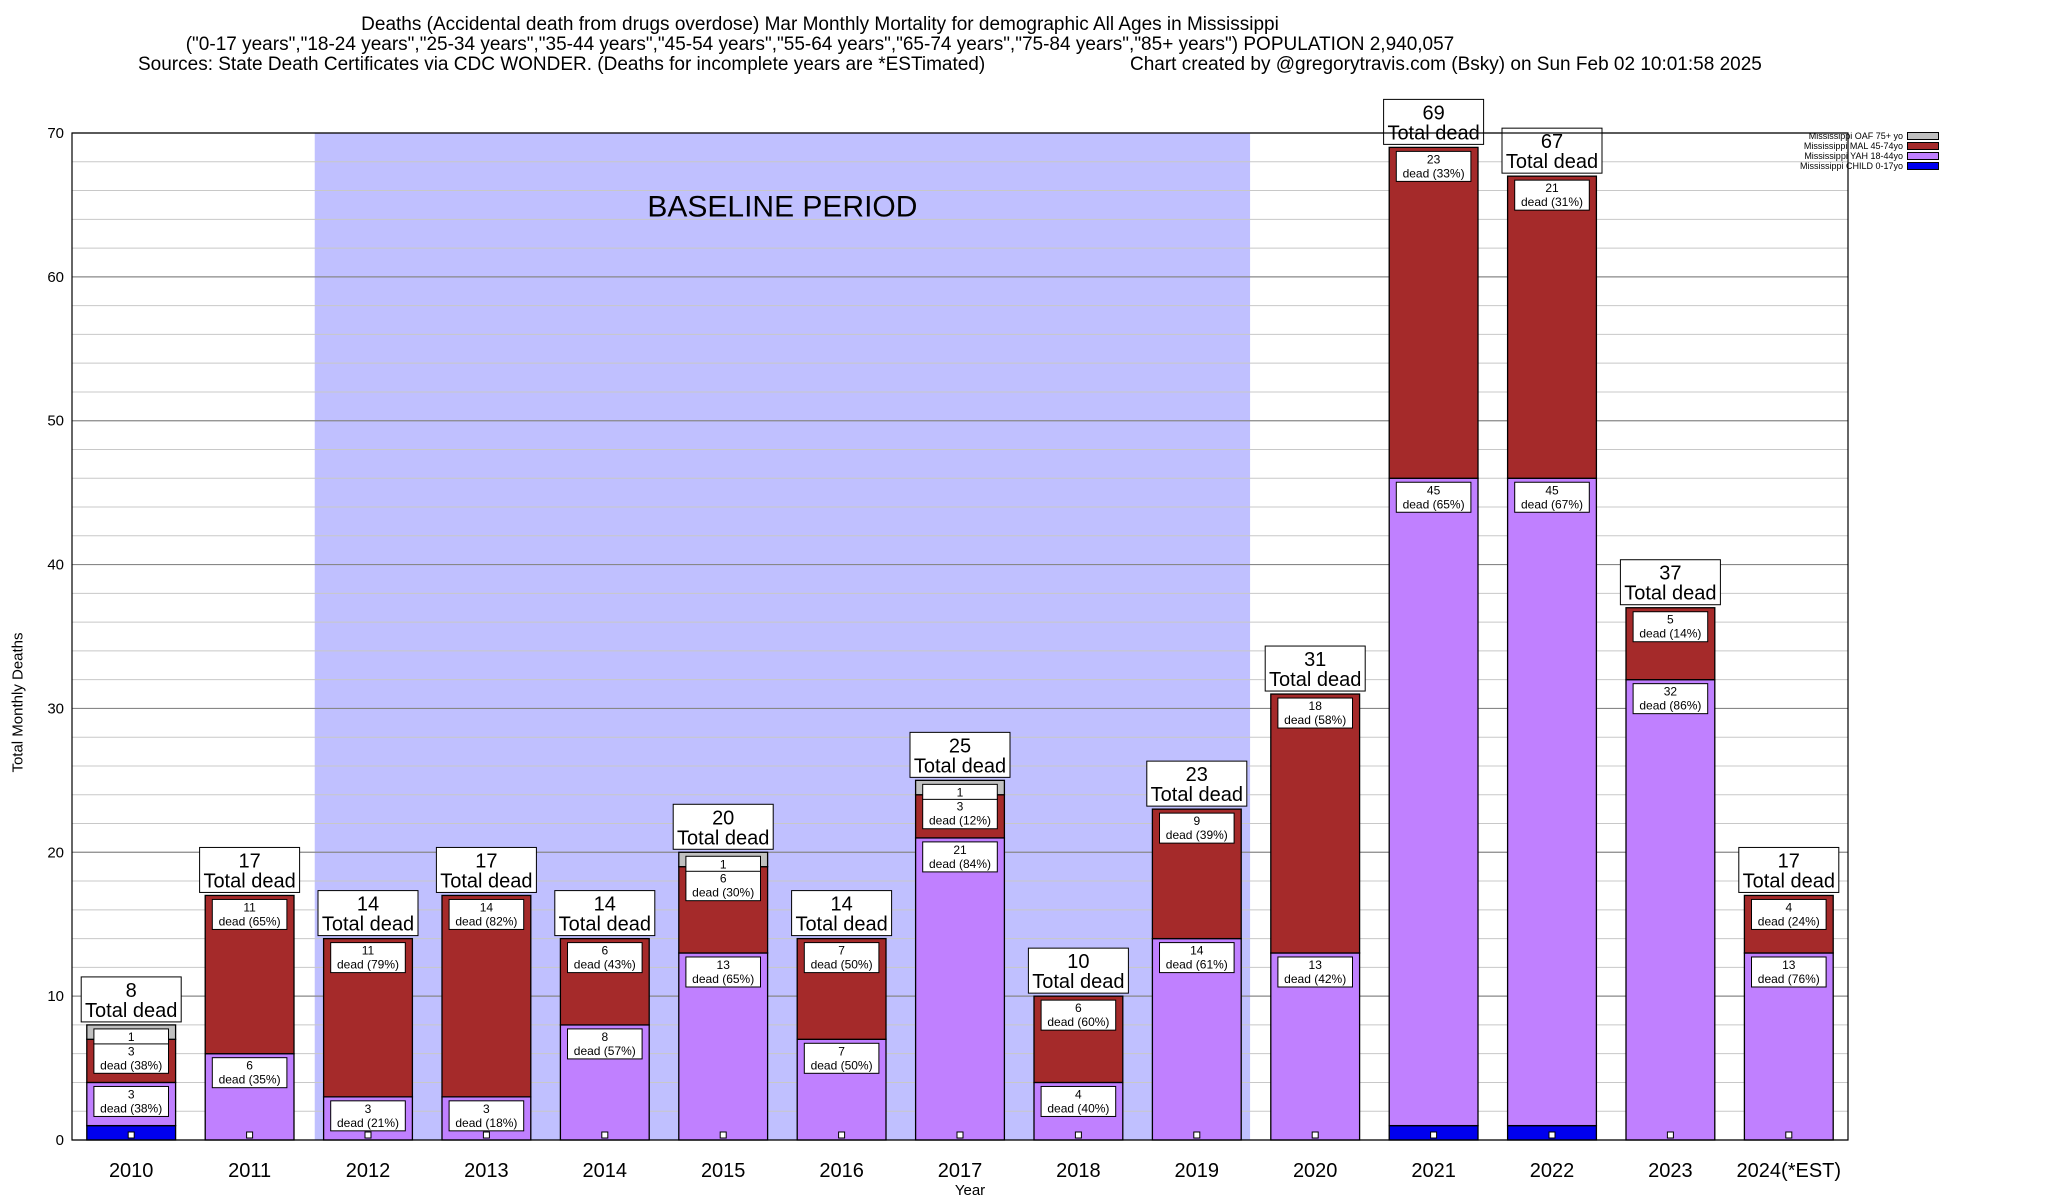 The height and width of the screenshot is (1200, 2048). Describe the element at coordinates (1789, 861) in the screenshot. I see `total-value: 17` at that location.